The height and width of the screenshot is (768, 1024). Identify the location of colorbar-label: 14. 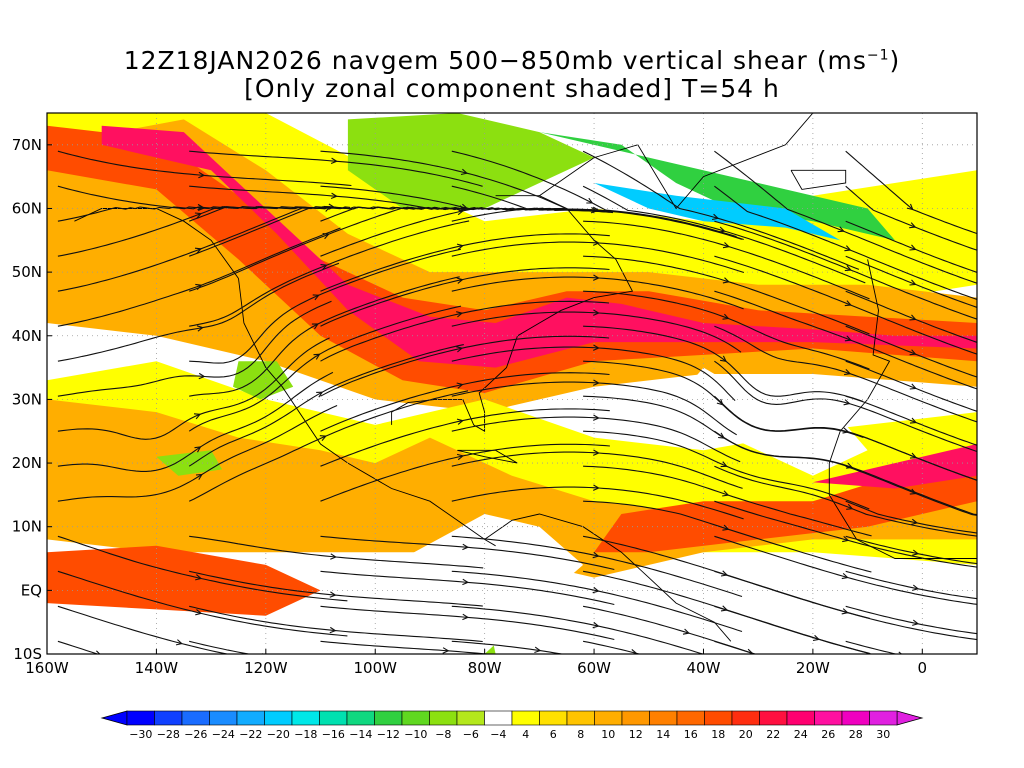
(663, 734).